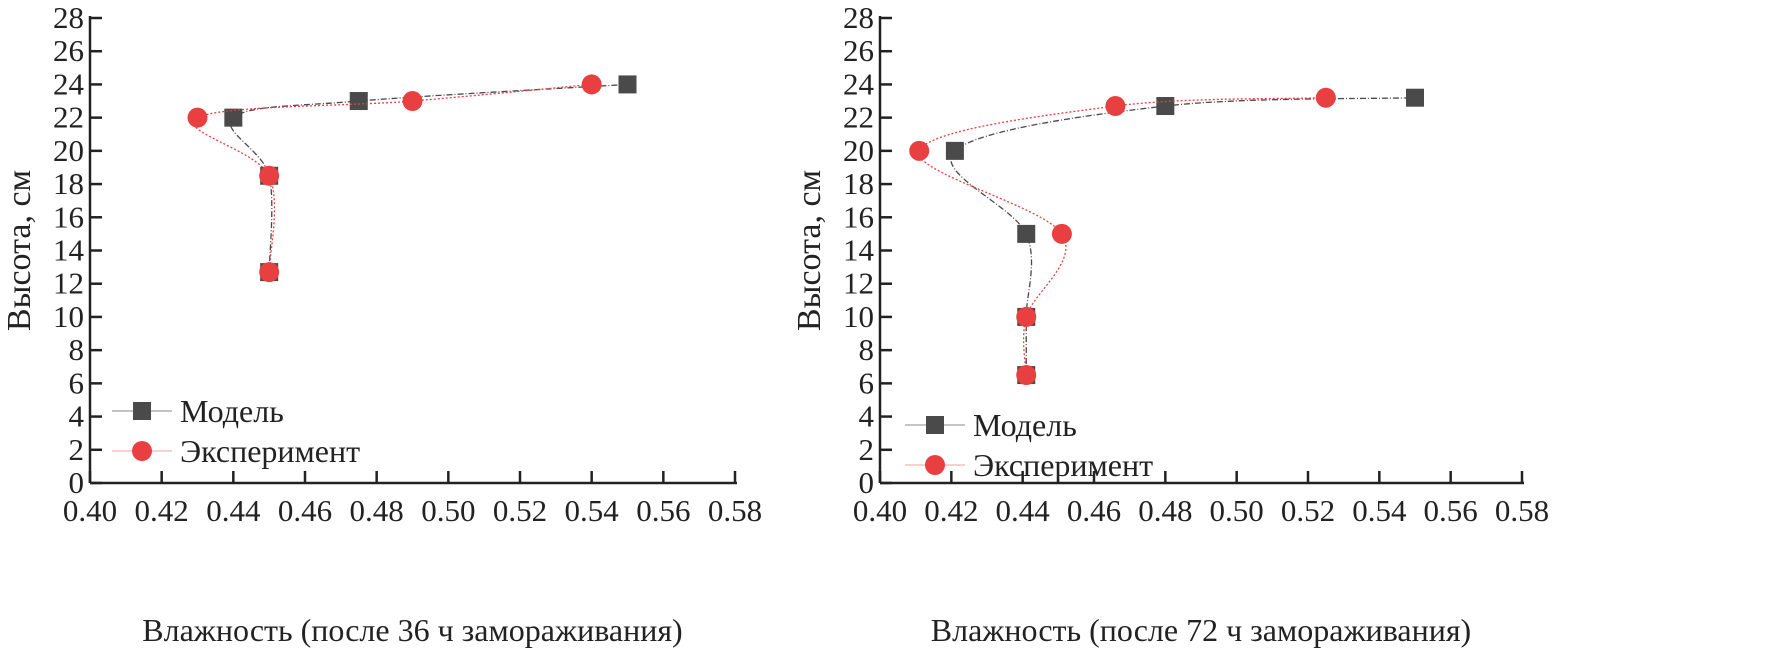 The image size is (1778, 653). Describe the element at coordinates (1201, 630) in the screenshot. I see `x-axis-title: Влажность (после 72 ч замораживания)` at that location.